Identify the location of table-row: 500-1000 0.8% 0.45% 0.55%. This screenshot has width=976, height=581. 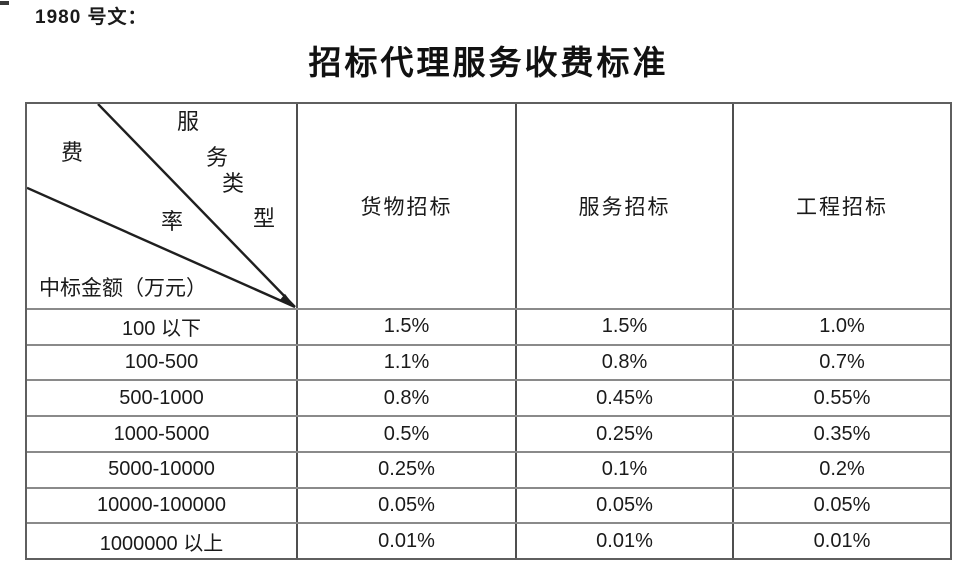
(488, 399).